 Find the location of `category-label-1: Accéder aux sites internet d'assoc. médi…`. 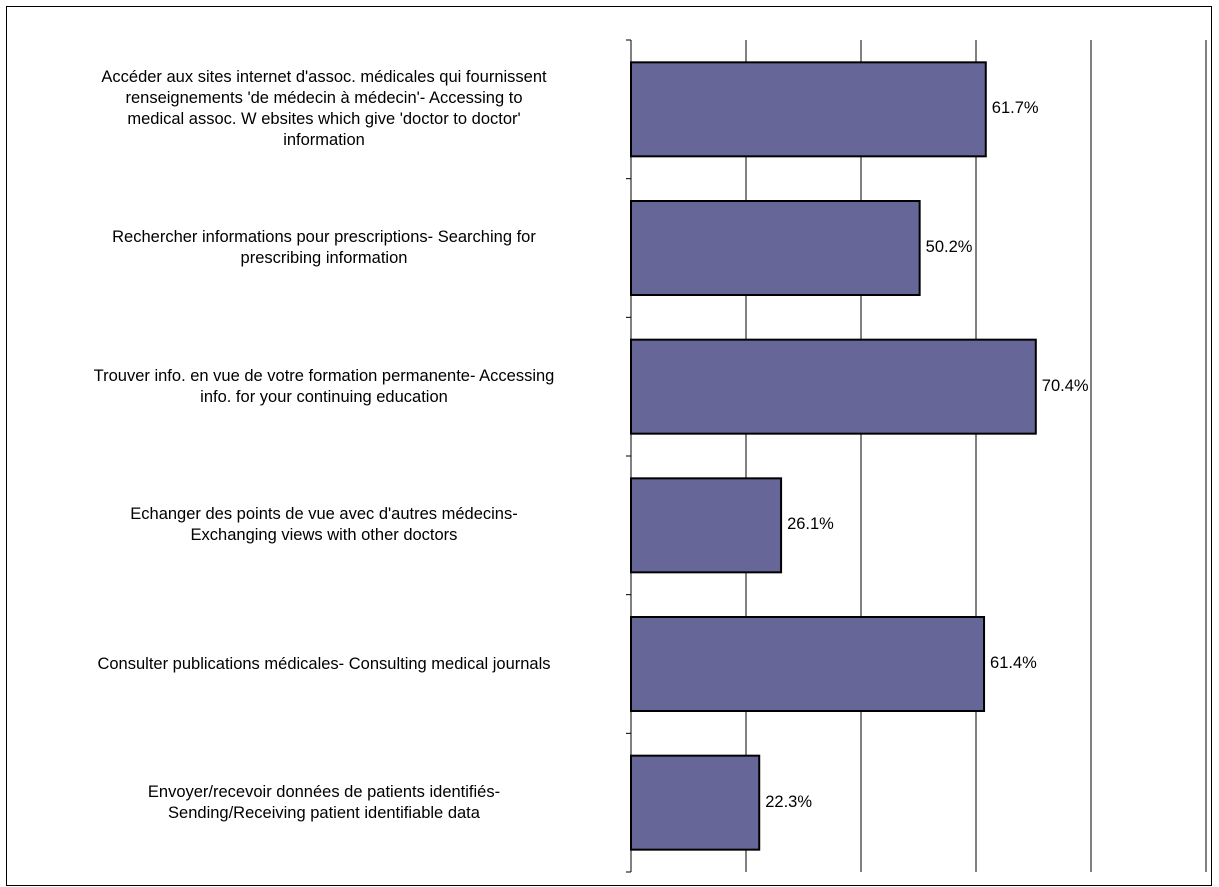

category-label-1: Accéder aux sites internet d'assoc. médi… is located at coordinates (324, 109).